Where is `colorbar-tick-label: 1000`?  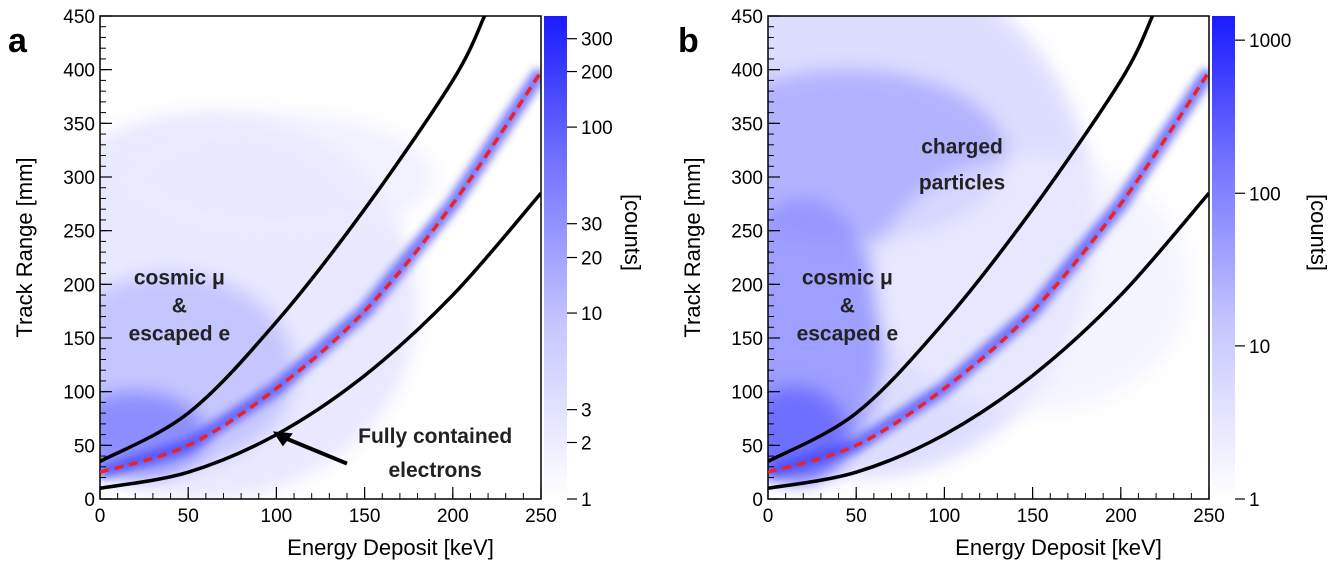 colorbar-tick-label: 1000 is located at coordinates (1270, 41).